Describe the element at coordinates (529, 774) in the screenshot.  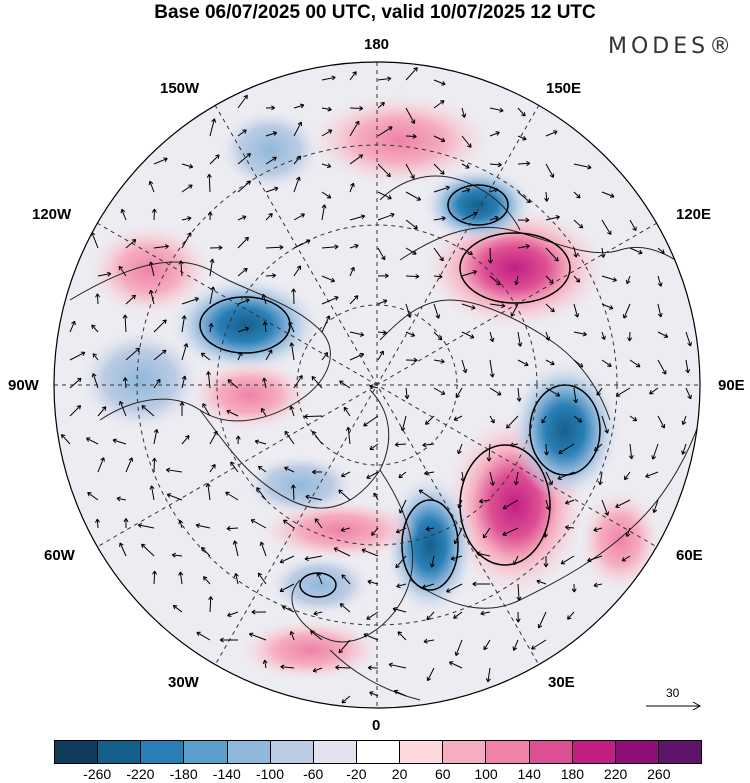
I see `colorbar-tick-label: 140` at that location.